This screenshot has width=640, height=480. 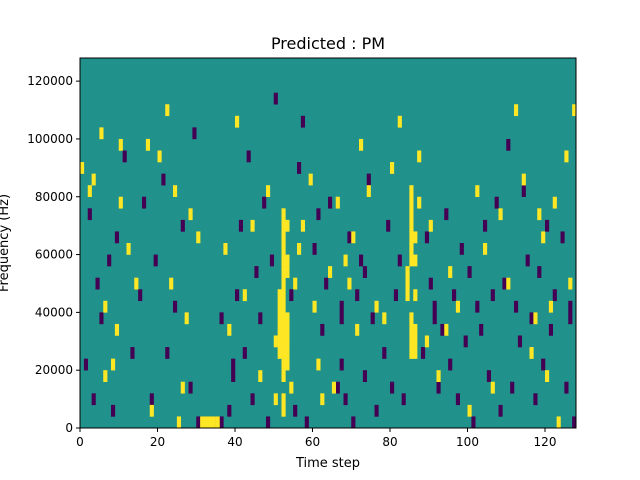 I want to click on y-axis-ticks: 0 20000 40000 60000 80000 100000 120000, so click(x=53, y=254).